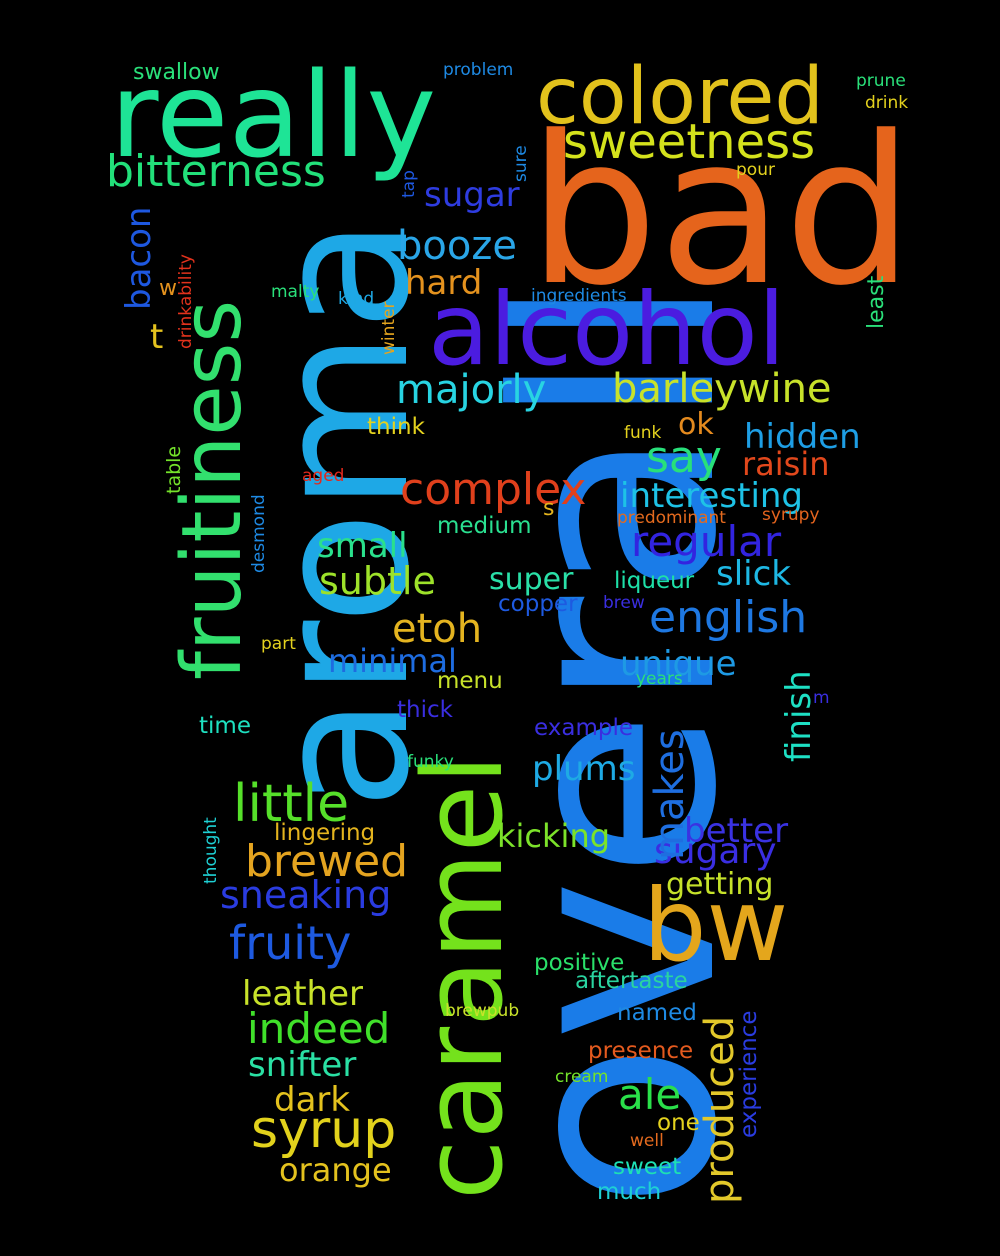 The height and width of the screenshot is (1256, 1000). Describe the element at coordinates (876, 302) in the screenshot. I see `word-least: least` at that location.